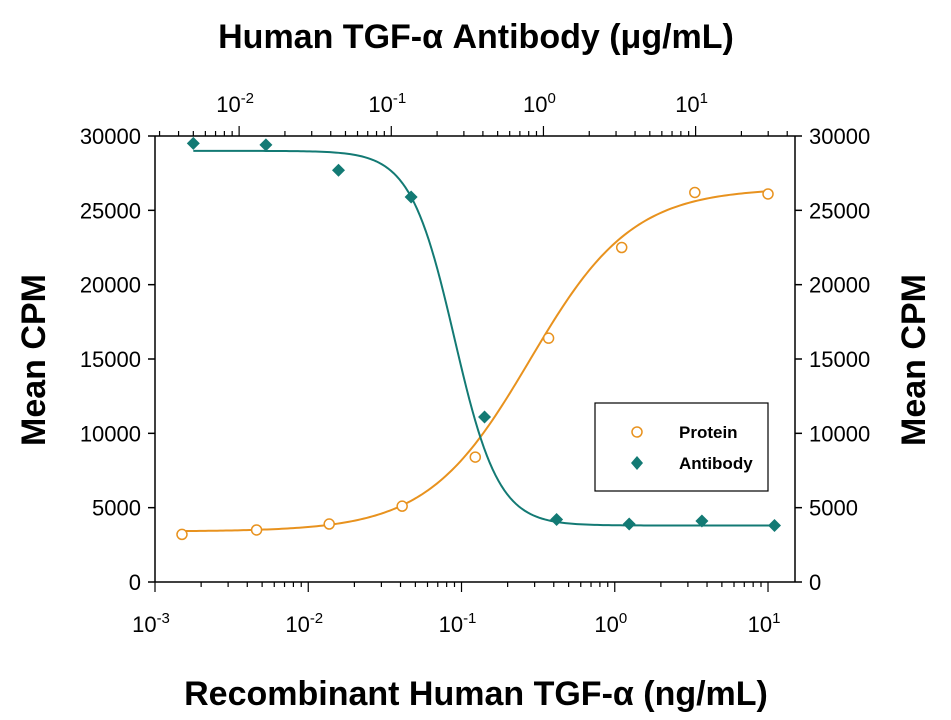  I want to click on y-tick-label-right: 0, so click(815, 582).